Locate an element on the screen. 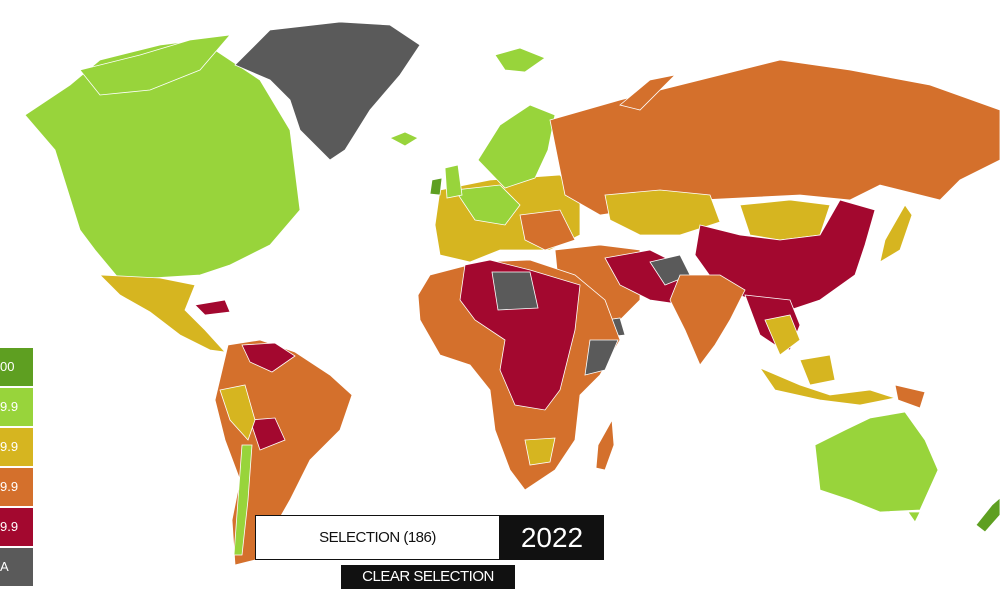  japan is located at coordinates (896, 233).